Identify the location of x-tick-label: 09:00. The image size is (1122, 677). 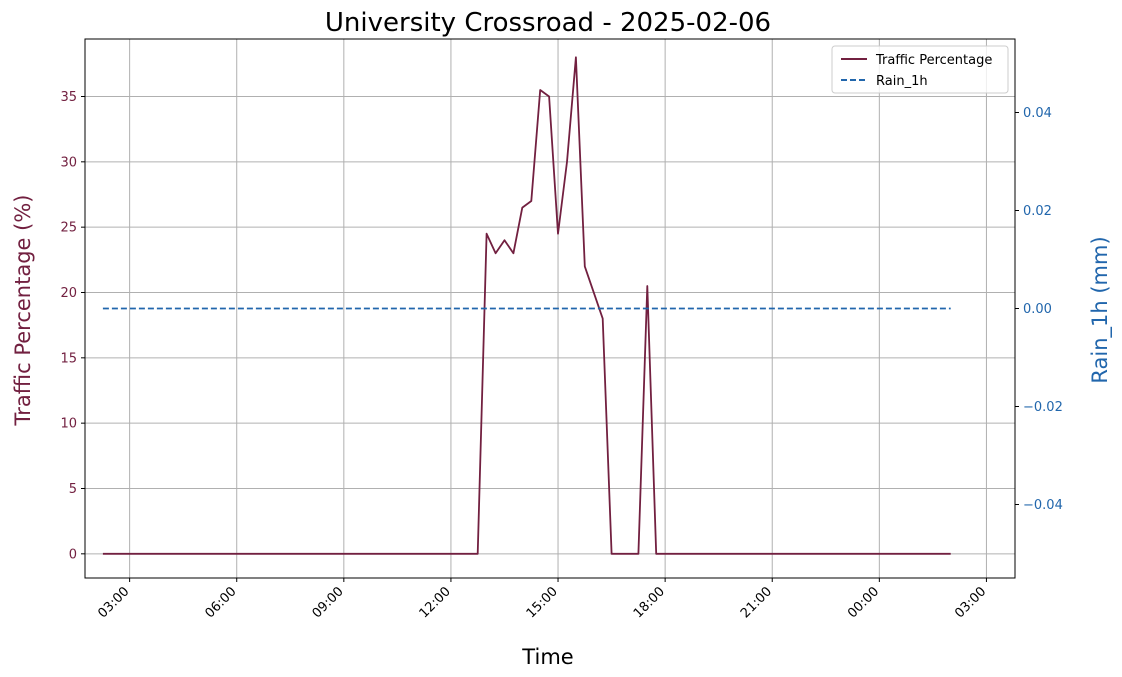
(328, 602).